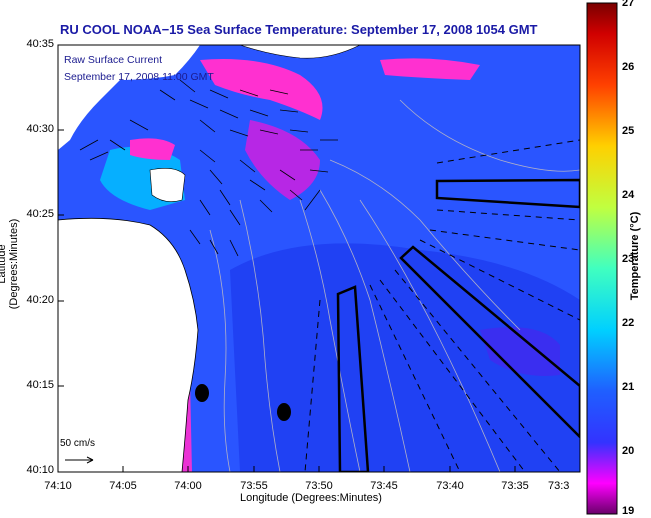 This screenshot has height=518, width=651. Describe the element at coordinates (254, 486) in the screenshot. I see `xtick-label: 73:55` at that location.